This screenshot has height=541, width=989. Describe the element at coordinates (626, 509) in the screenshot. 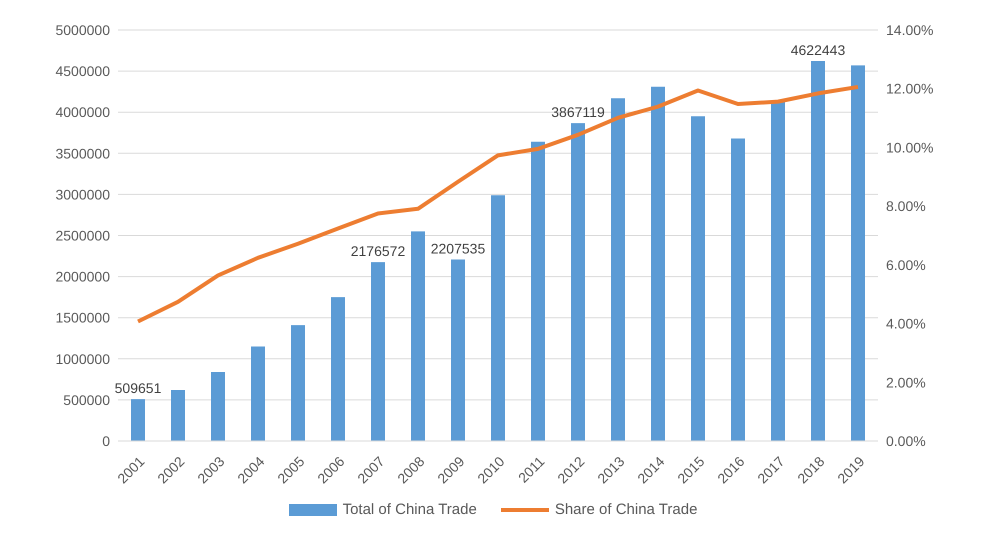

I see `legend-label: Share of China Trade` at that location.